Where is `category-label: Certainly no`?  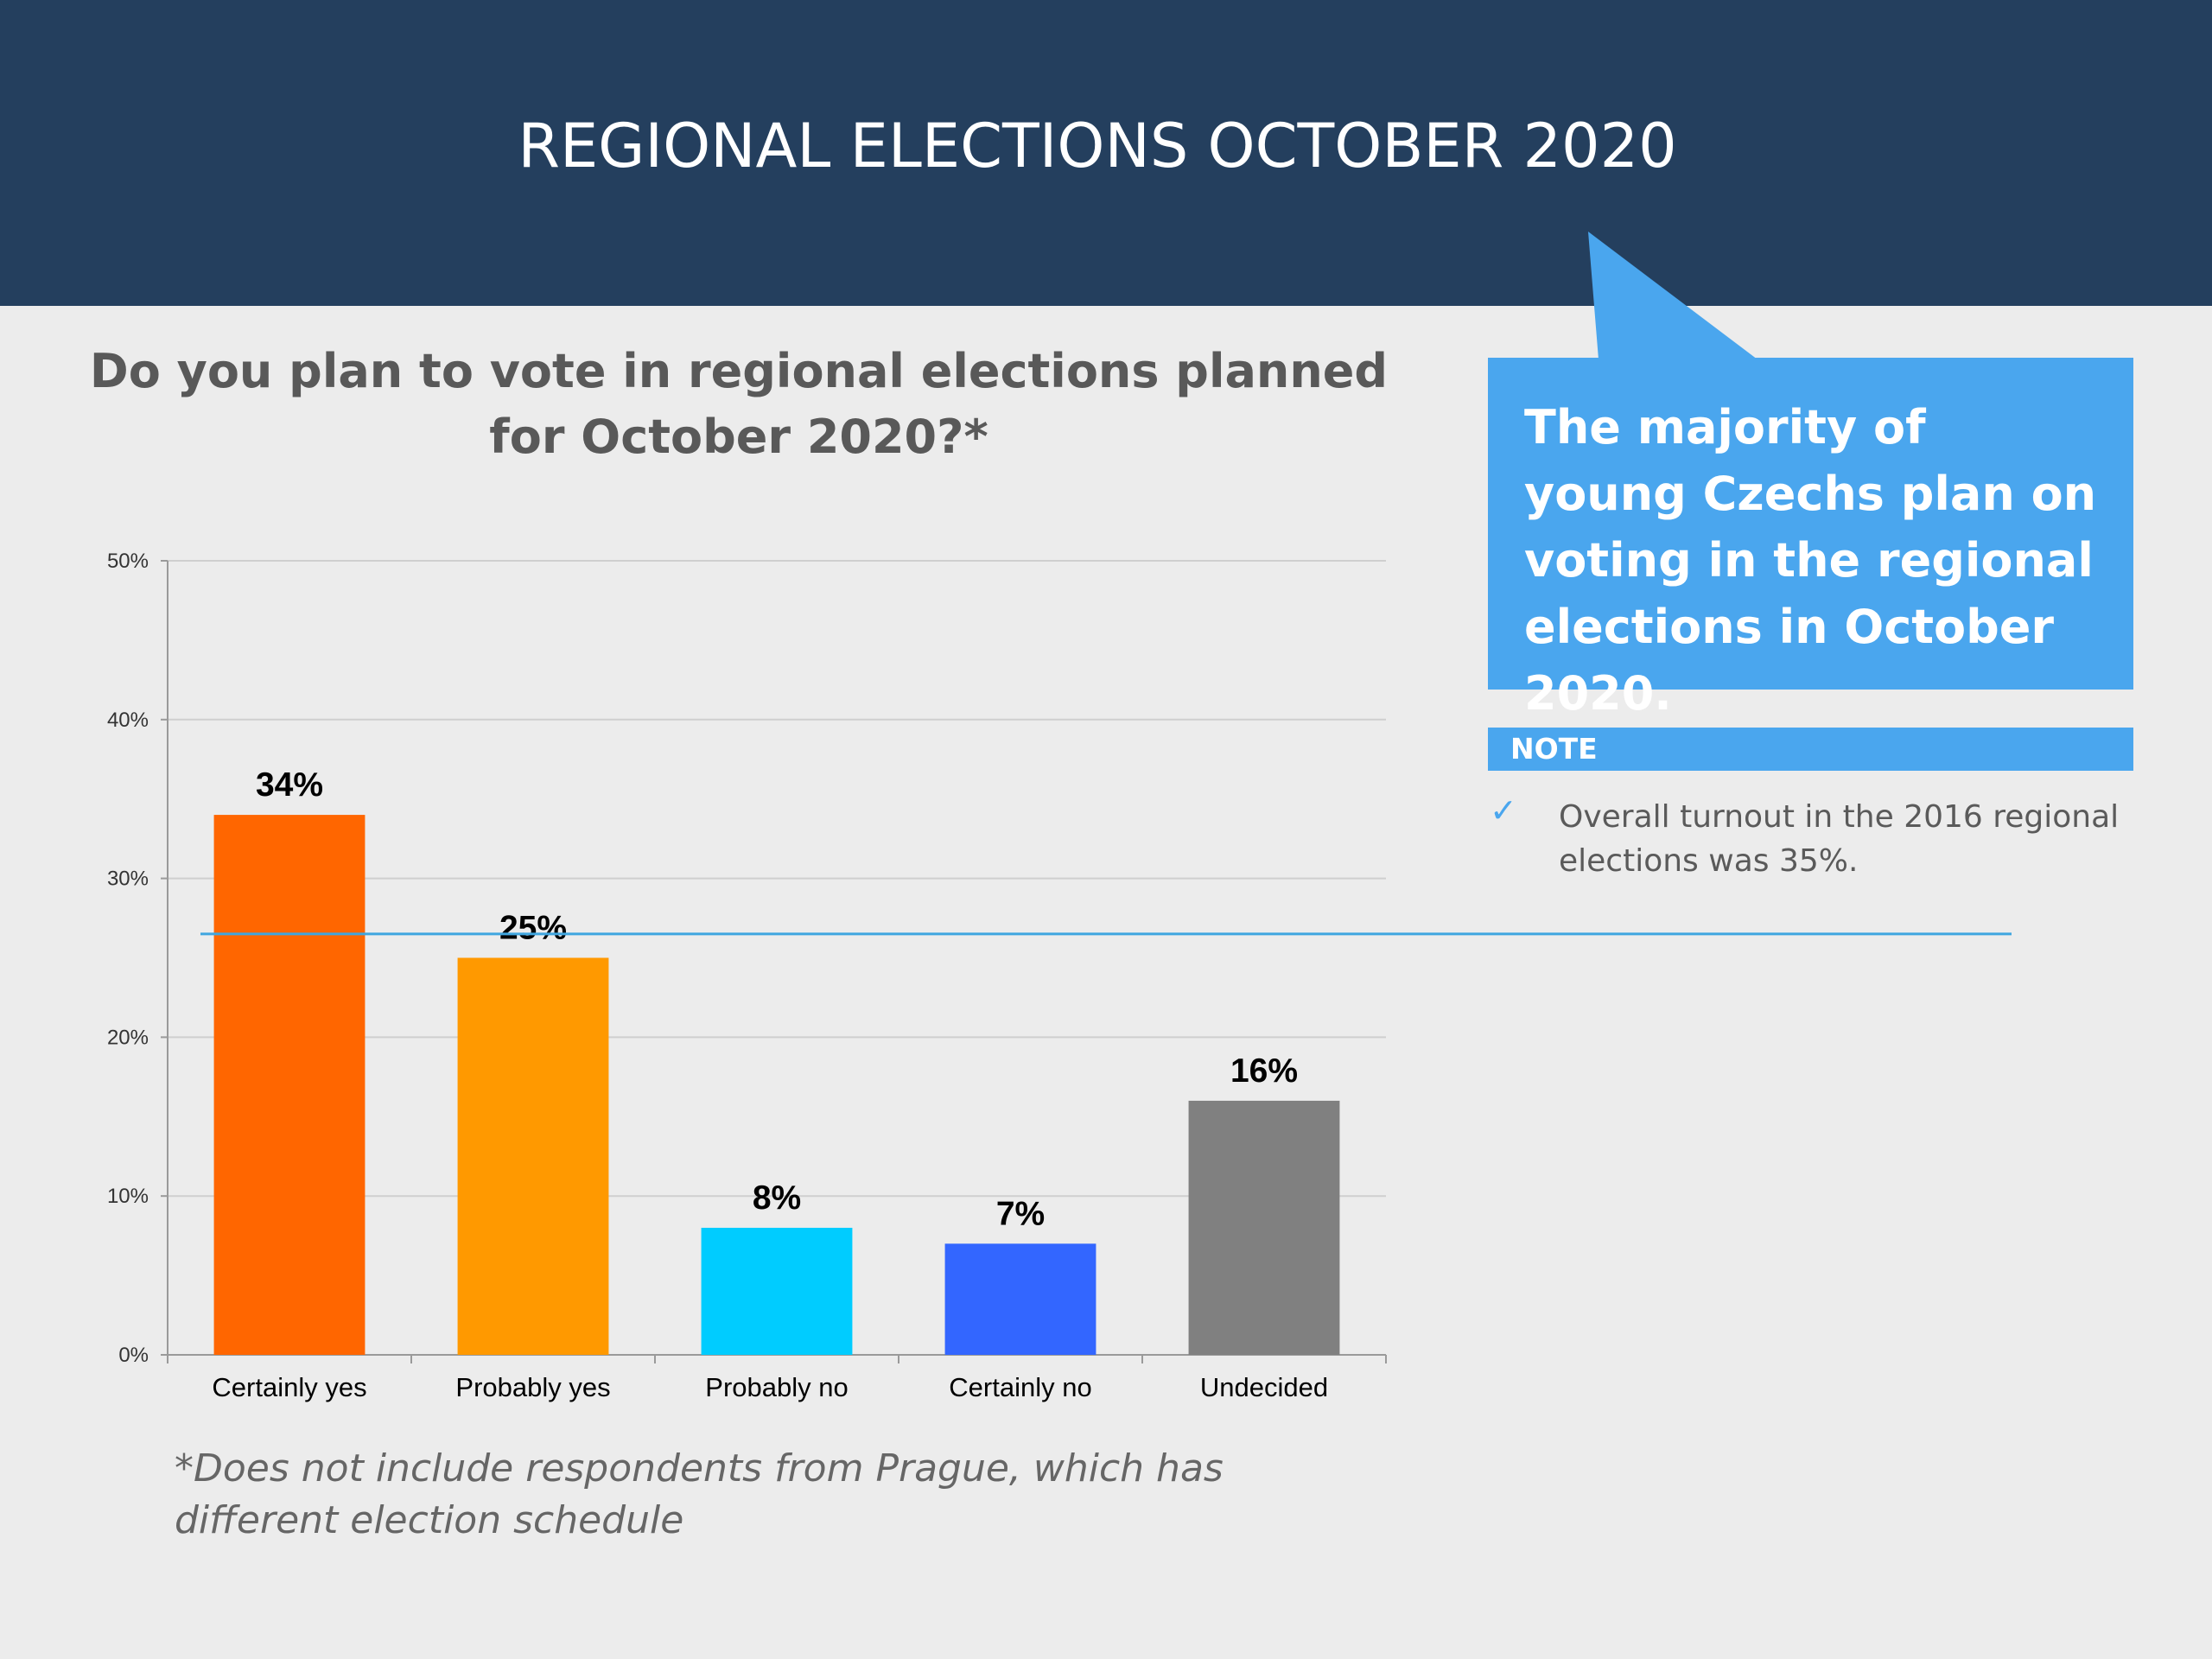 category-label: Certainly no is located at coordinates (1020, 1387).